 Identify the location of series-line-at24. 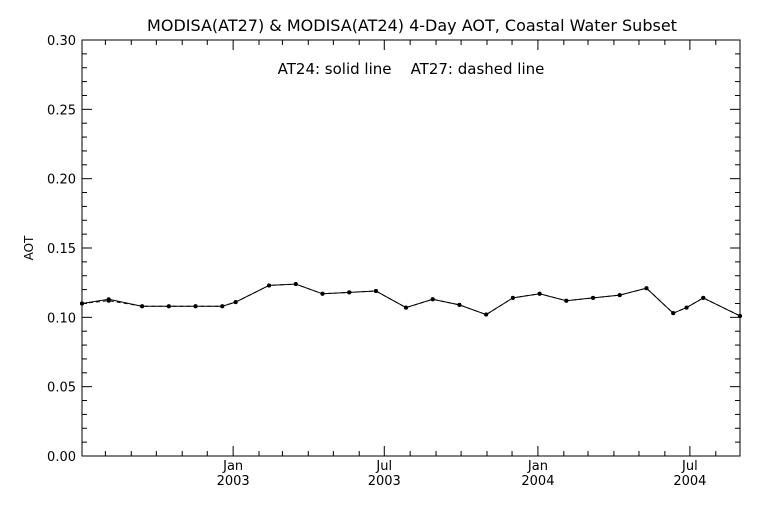
(411, 300).